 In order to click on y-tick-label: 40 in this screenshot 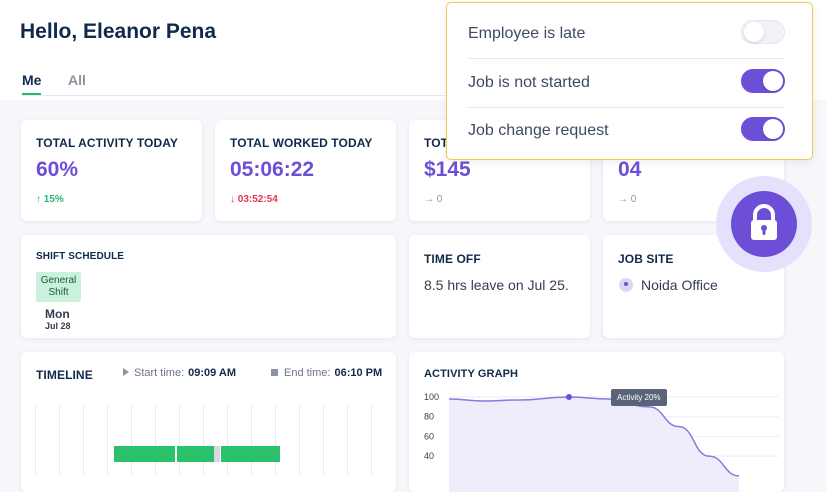, I will do `click(429, 456)`.